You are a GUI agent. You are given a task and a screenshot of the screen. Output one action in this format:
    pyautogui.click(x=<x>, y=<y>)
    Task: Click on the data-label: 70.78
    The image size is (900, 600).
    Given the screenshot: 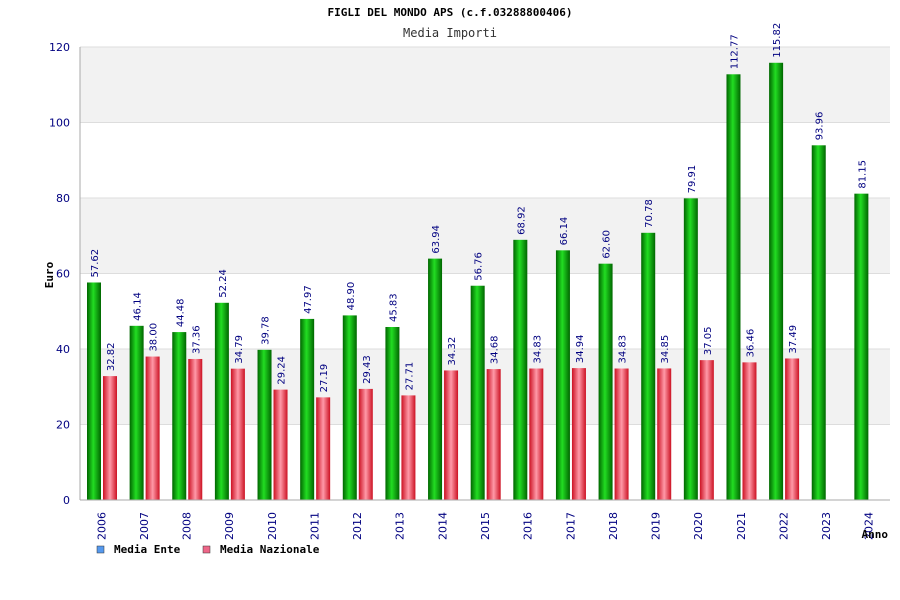 What is the action you would take?
    pyautogui.click(x=649, y=213)
    